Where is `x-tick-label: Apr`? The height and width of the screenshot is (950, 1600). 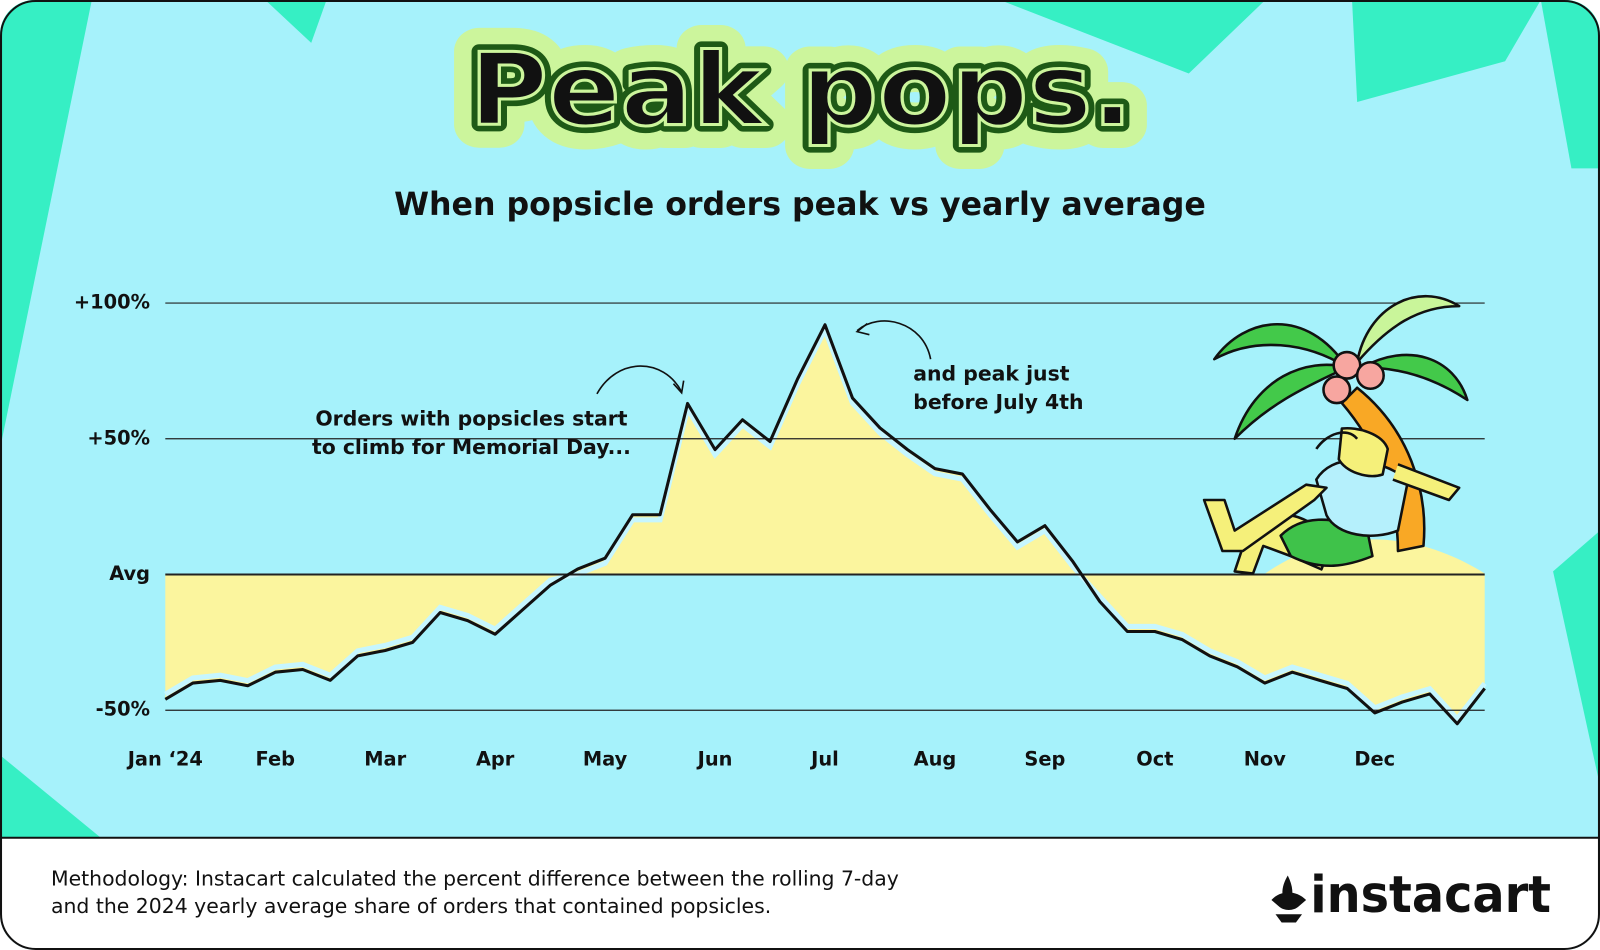 x-tick-label: Apr is located at coordinates (495, 759).